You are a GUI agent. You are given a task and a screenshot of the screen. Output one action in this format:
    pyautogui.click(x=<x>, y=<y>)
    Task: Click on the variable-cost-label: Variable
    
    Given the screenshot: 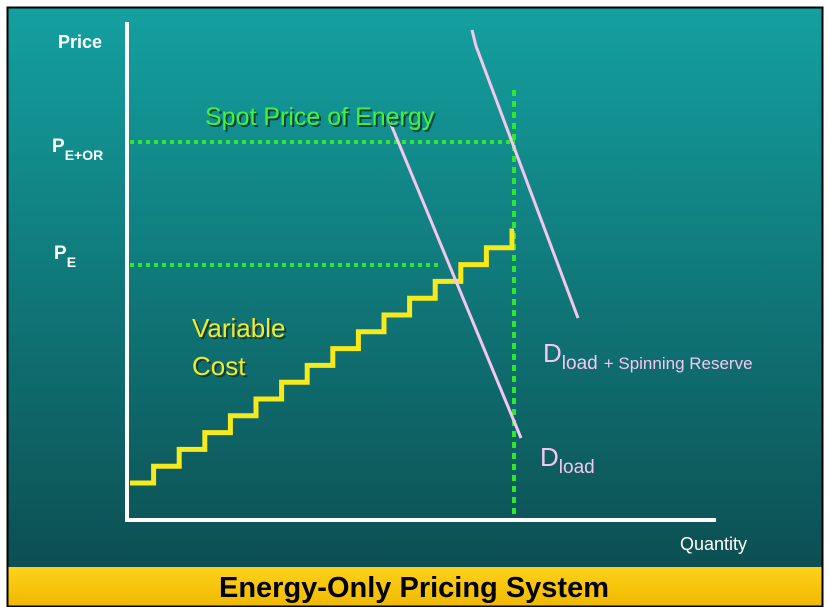 What is the action you would take?
    pyautogui.click(x=238, y=328)
    